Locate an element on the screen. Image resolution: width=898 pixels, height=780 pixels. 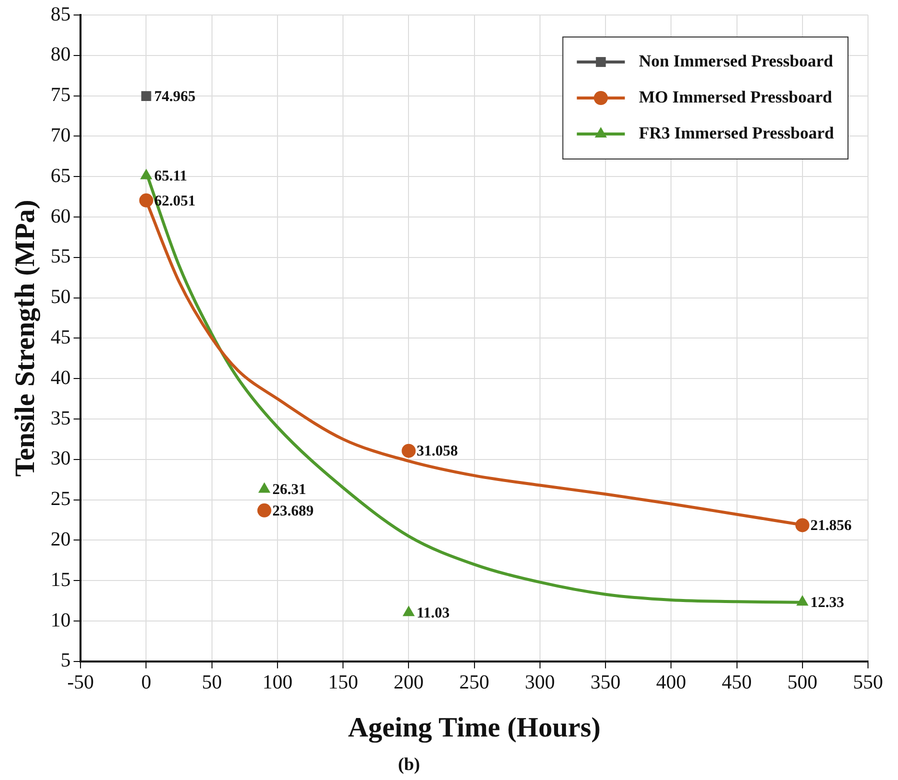
data-label: 23.689 is located at coordinates (293, 511).